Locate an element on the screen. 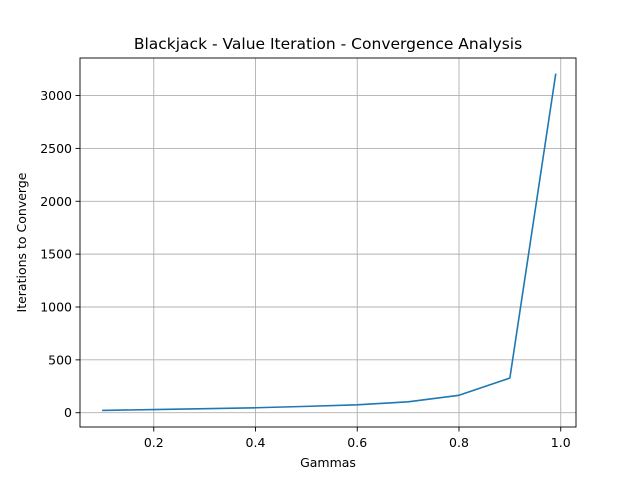  y-tick-label: 2500 is located at coordinates (56, 148).